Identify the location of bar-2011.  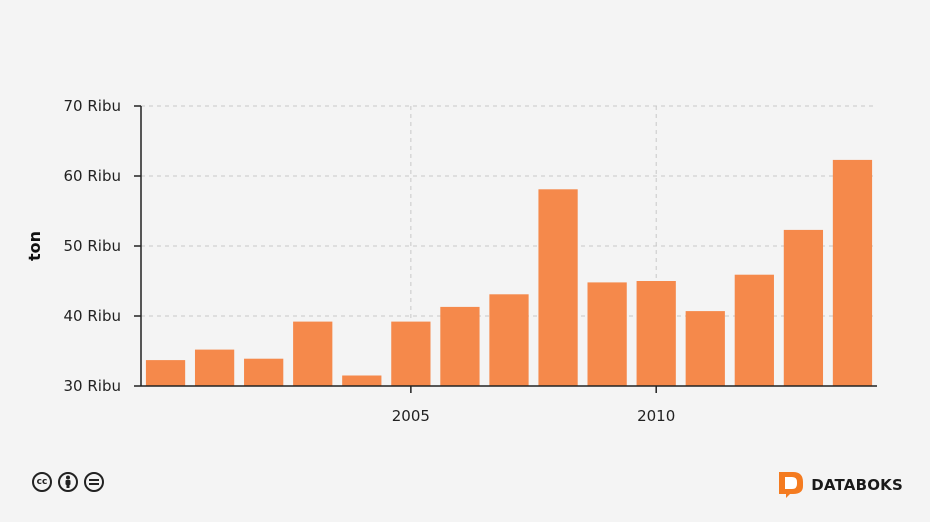
(705, 348).